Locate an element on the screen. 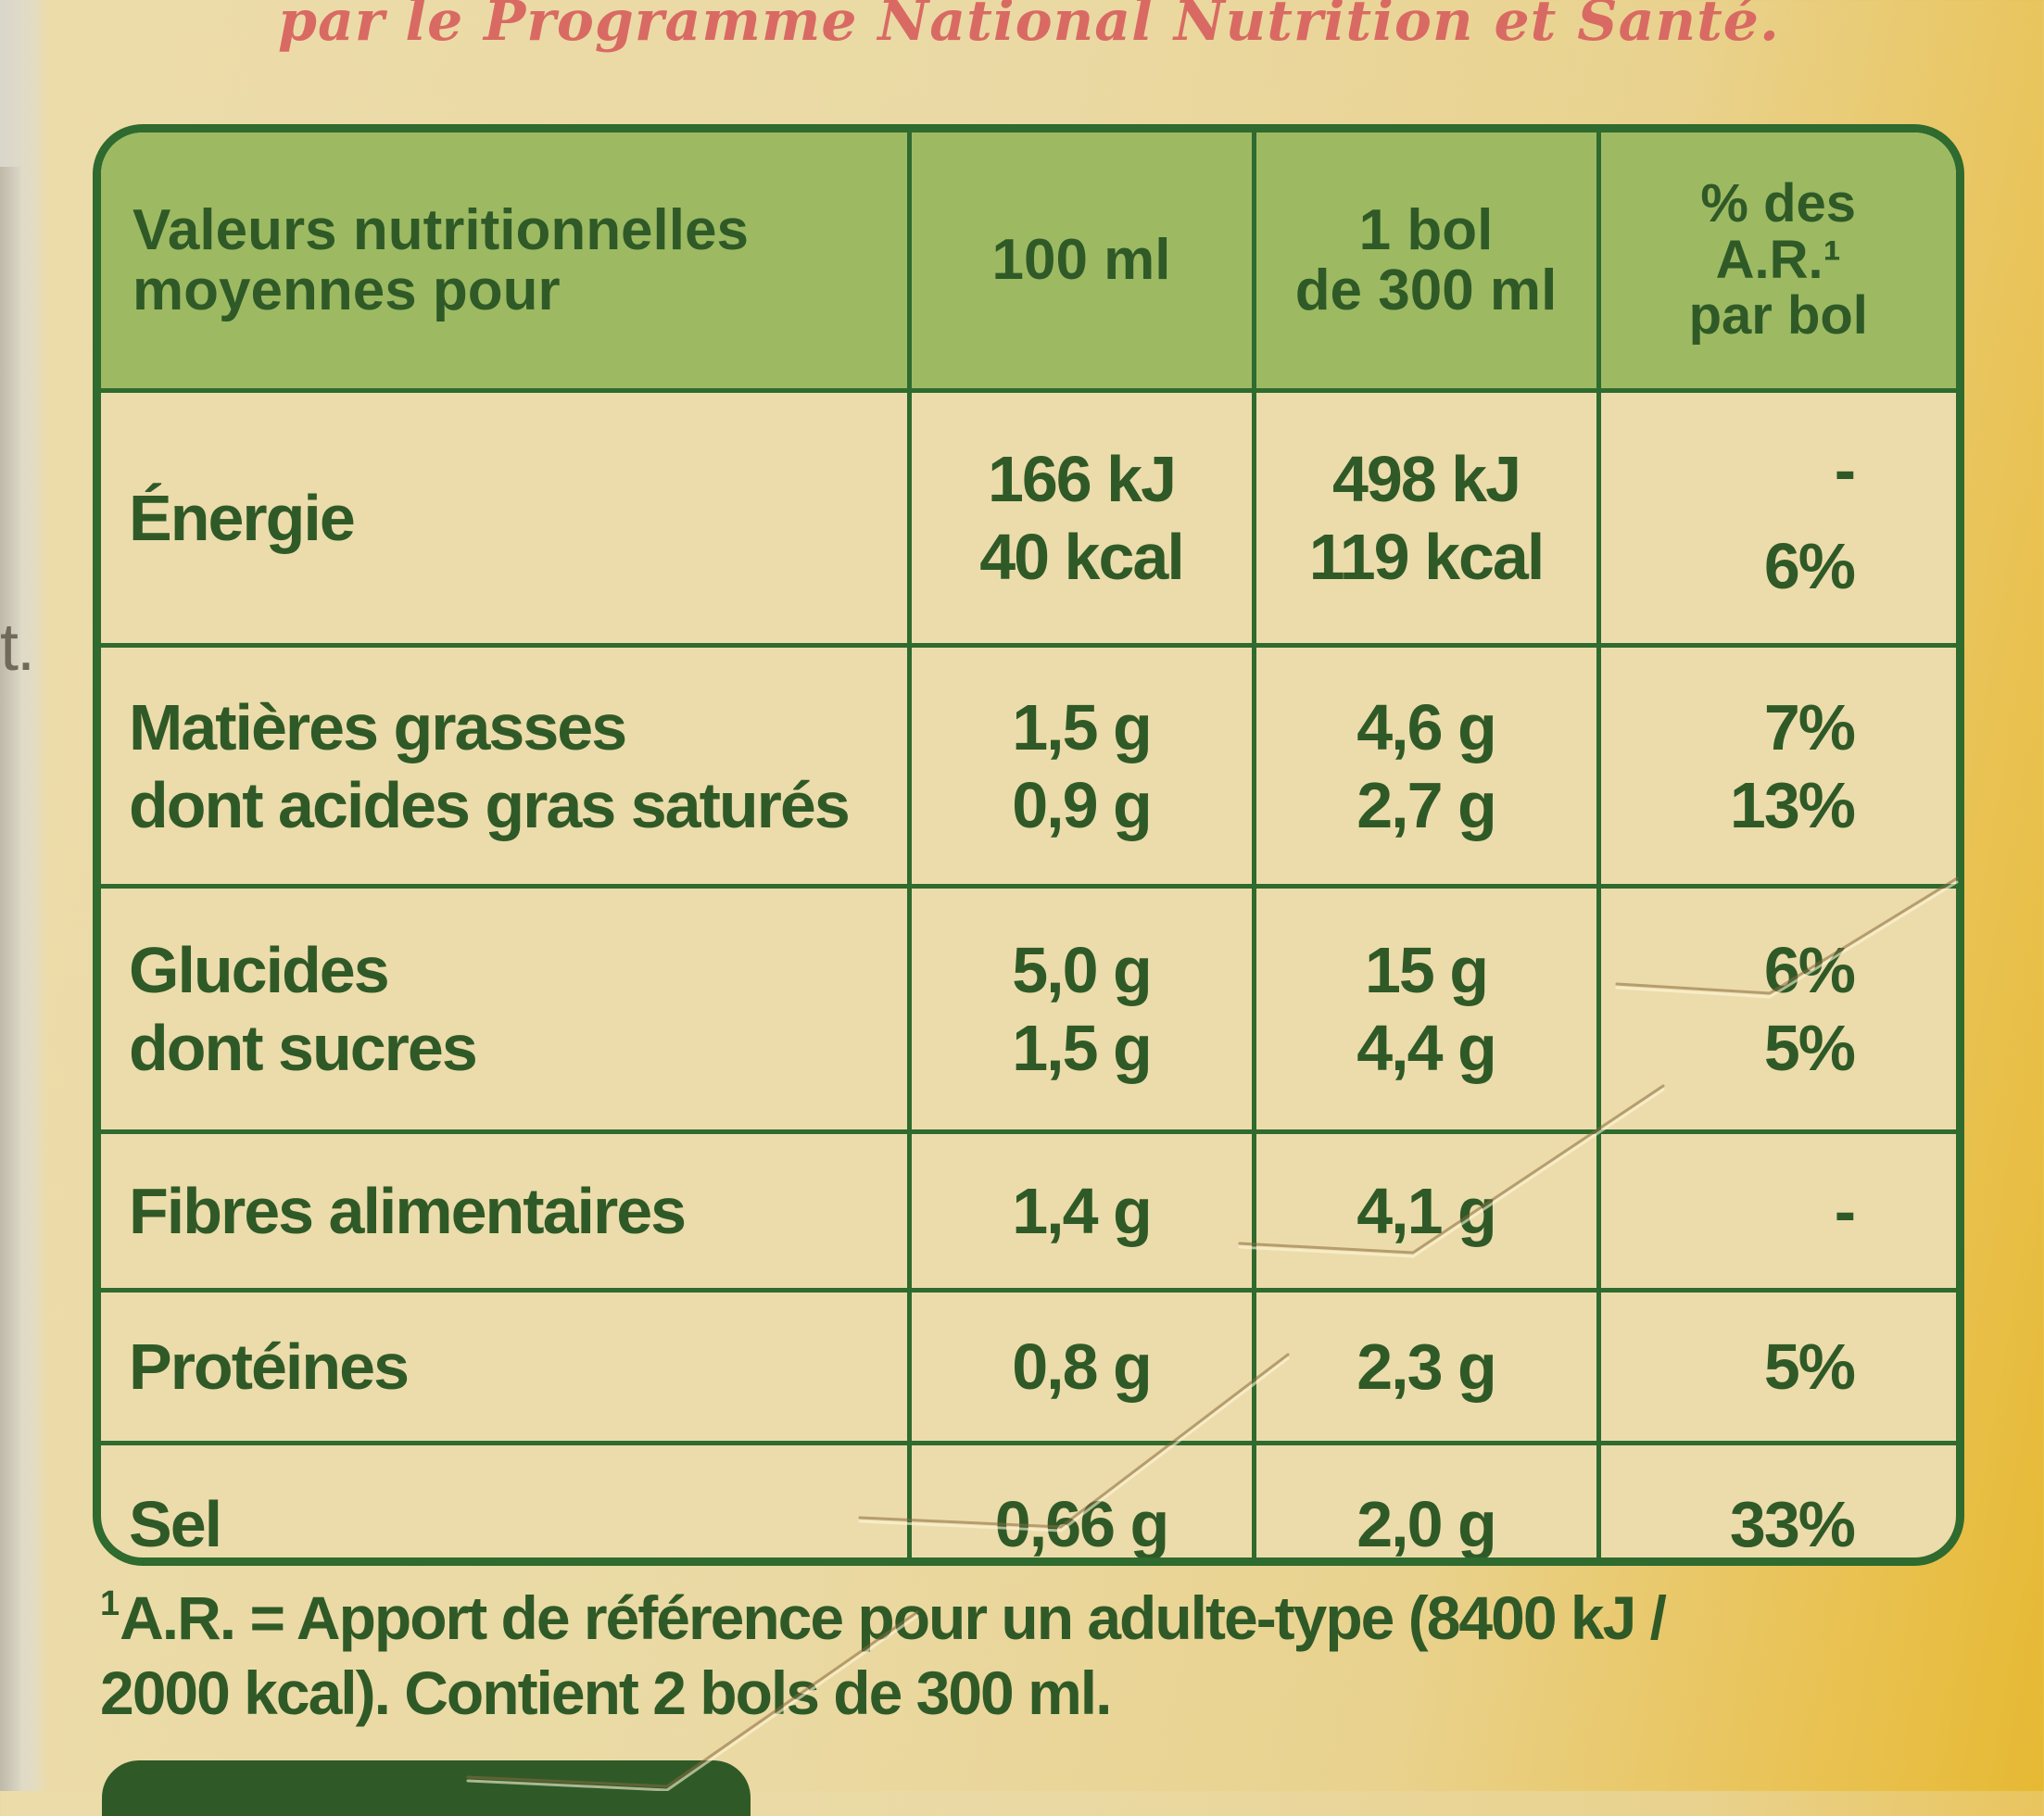 The image size is (2044, 1816). table-row-protein: Protéines 0,8 g 2,3 g 5% is located at coordinates (1028, 1366).